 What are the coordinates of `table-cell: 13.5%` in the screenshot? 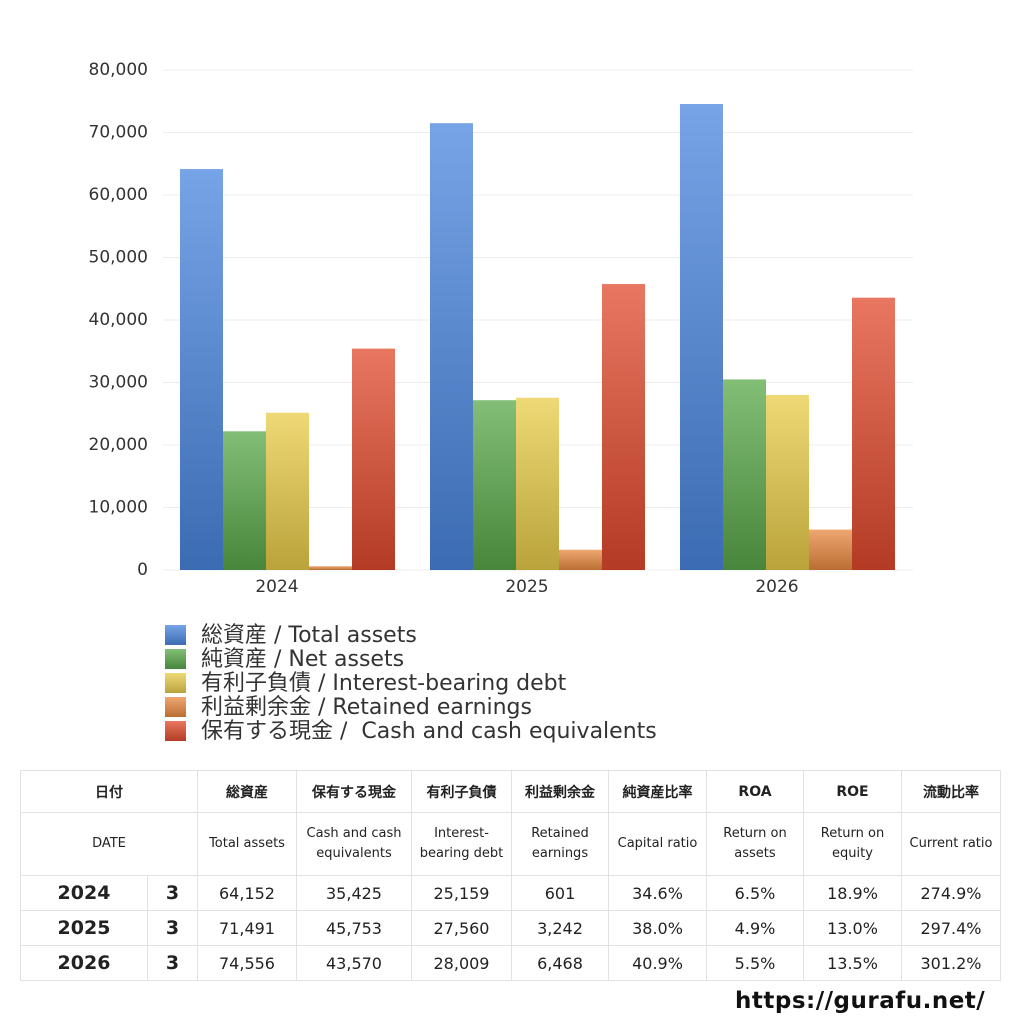 It's located at (852, 963).